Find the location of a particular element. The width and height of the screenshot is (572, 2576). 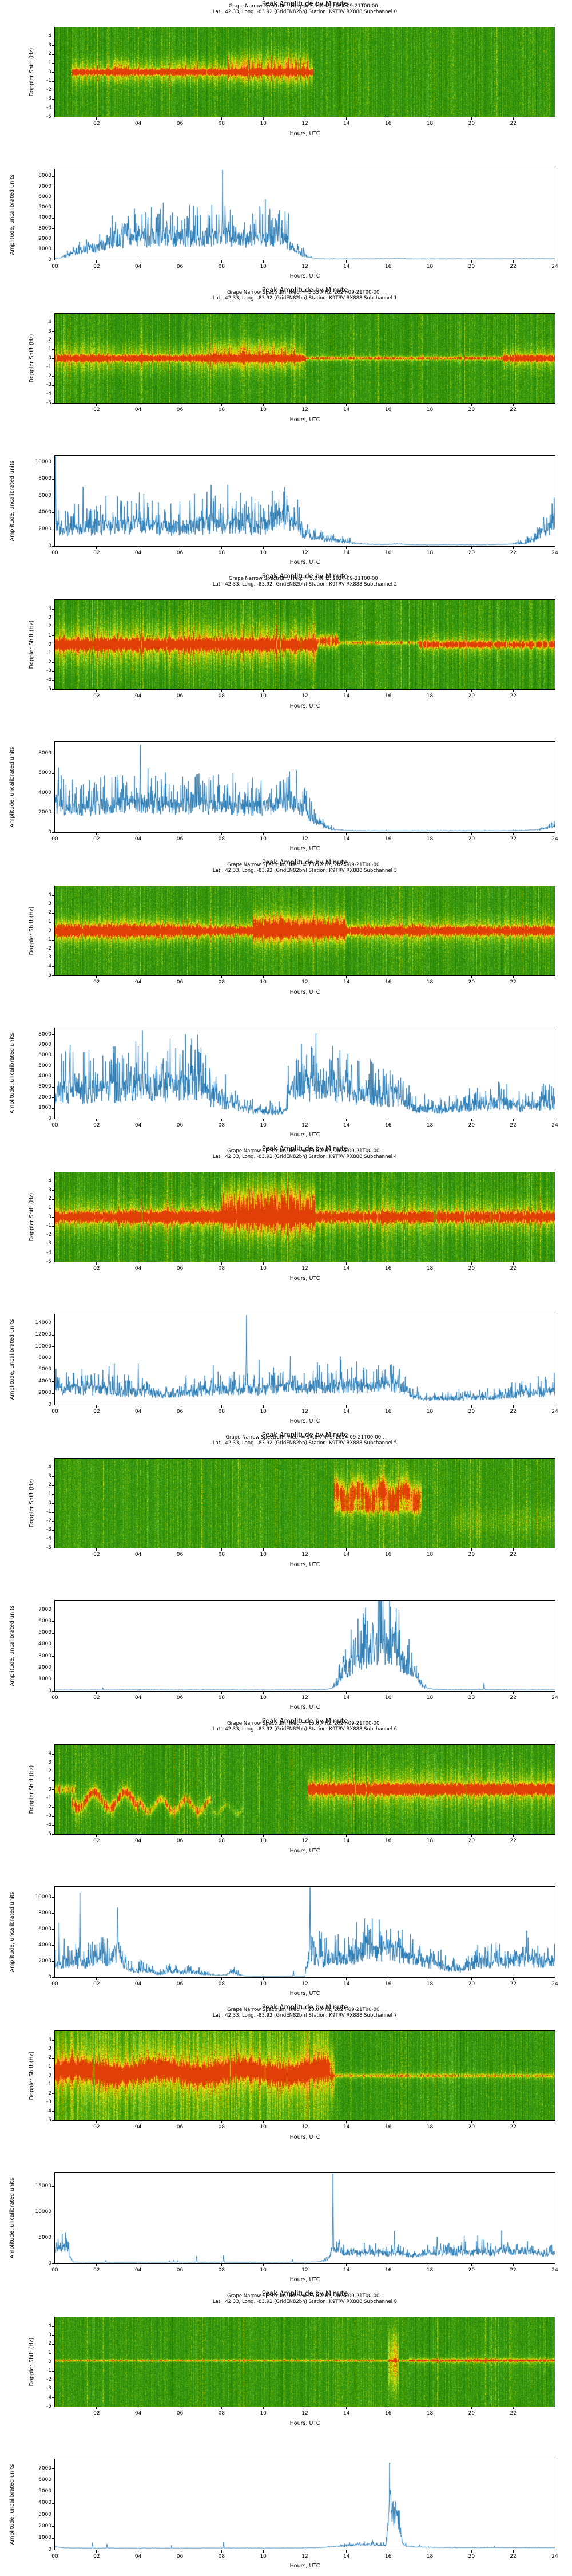

spec-x-tick-label: 04 is located at coordinates (138, 1555).